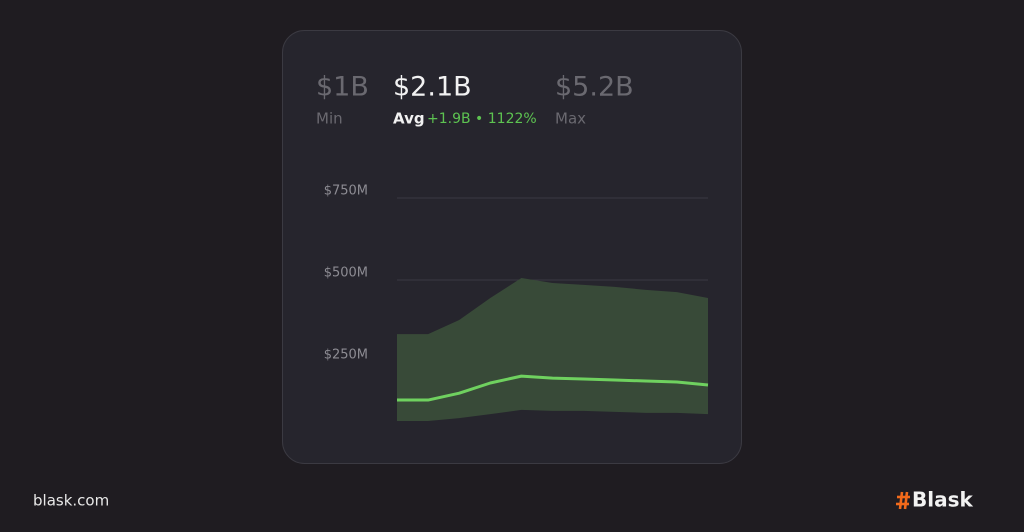  Describe the element at coordinates (594, 87) in the screenshot. I see `stat-value: $5.2B` at that location.